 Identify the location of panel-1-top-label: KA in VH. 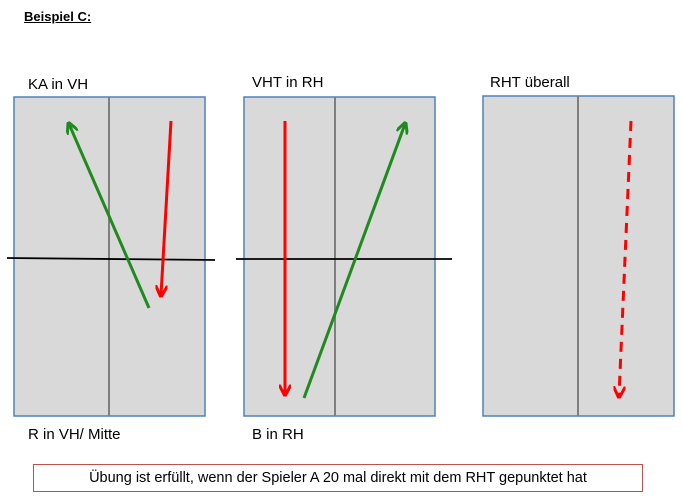
(58, 84).